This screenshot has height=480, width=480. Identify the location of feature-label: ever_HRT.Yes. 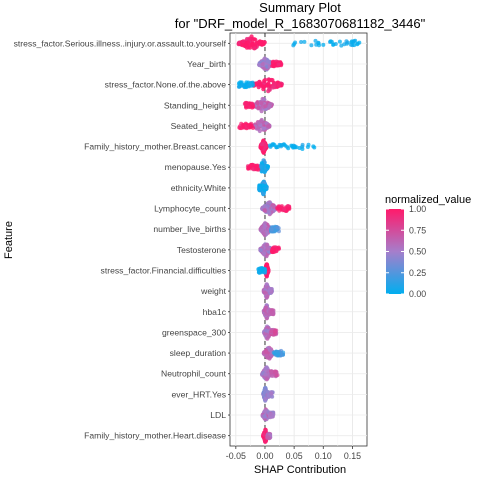
(199, 394).